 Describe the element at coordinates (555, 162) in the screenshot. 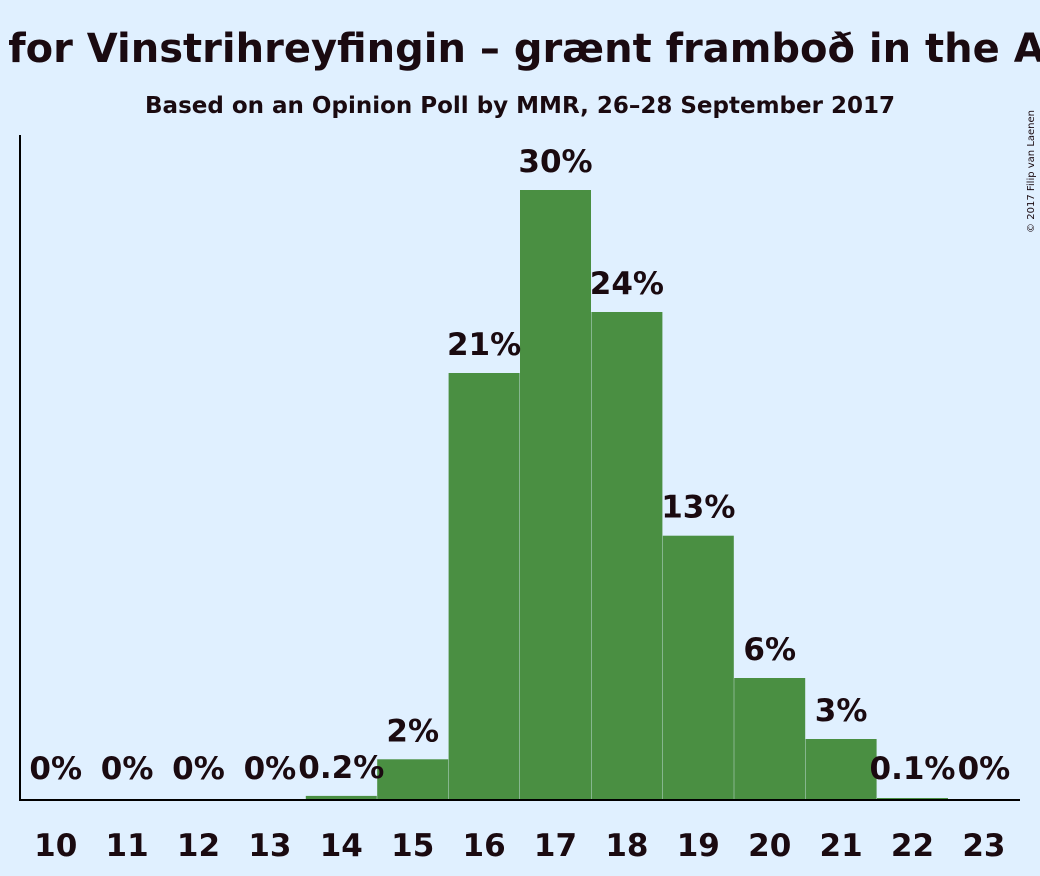

I see `bar-value-label-17: 30%` at that location.